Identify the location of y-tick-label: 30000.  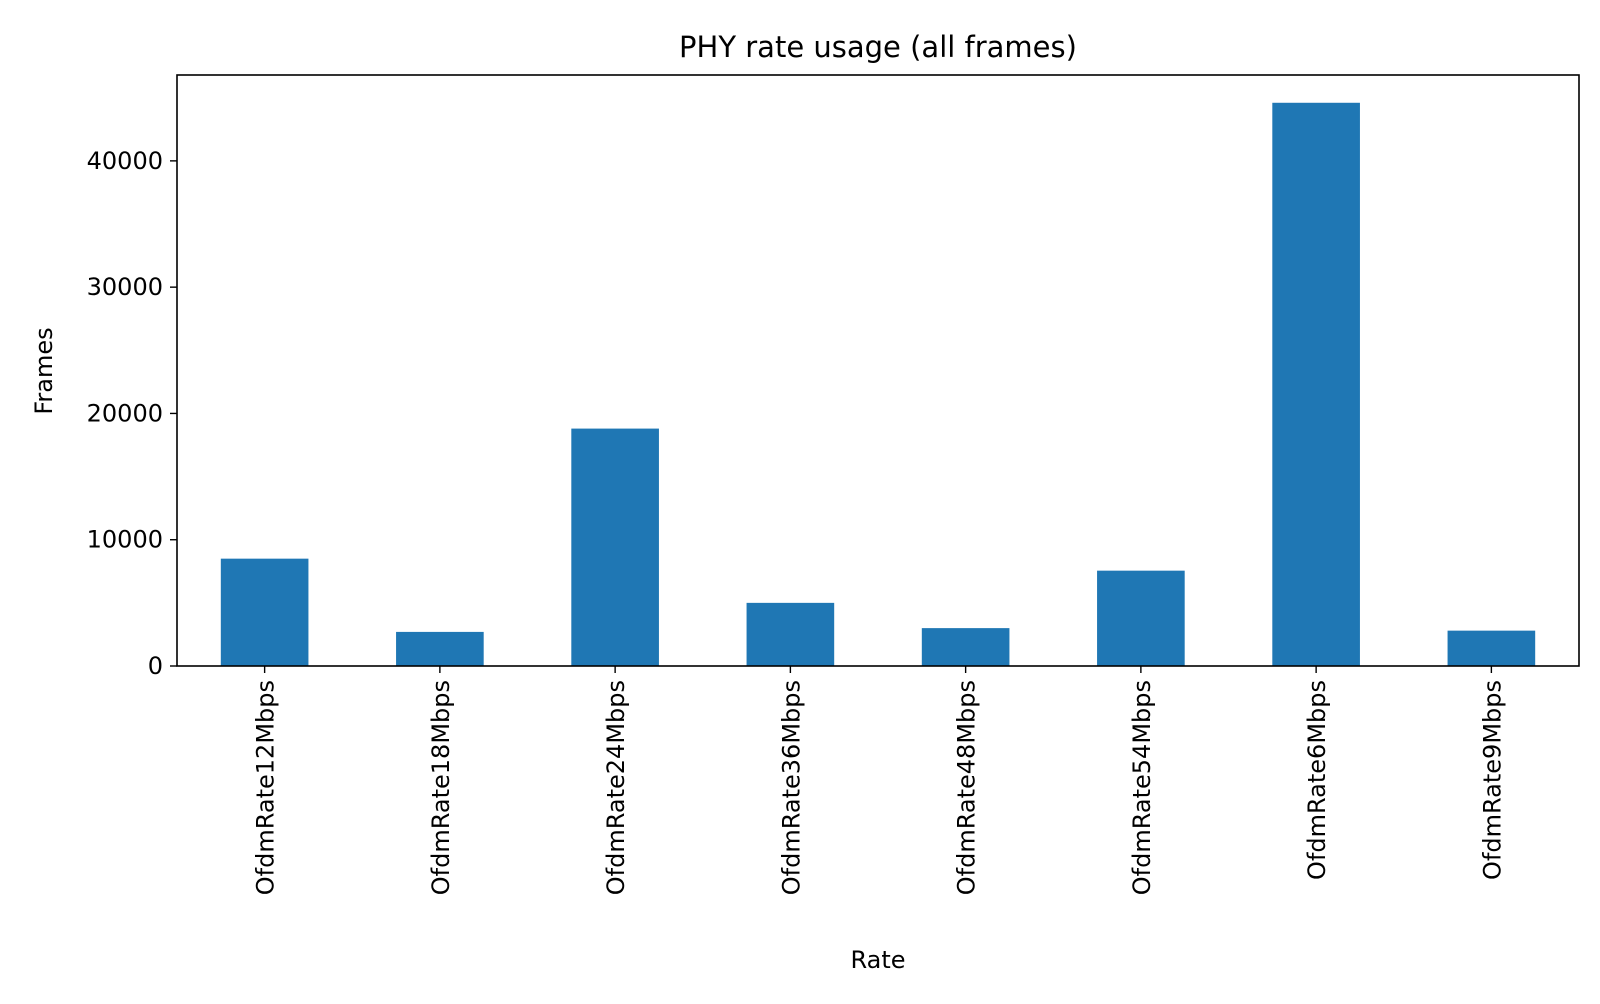
(125, 287).